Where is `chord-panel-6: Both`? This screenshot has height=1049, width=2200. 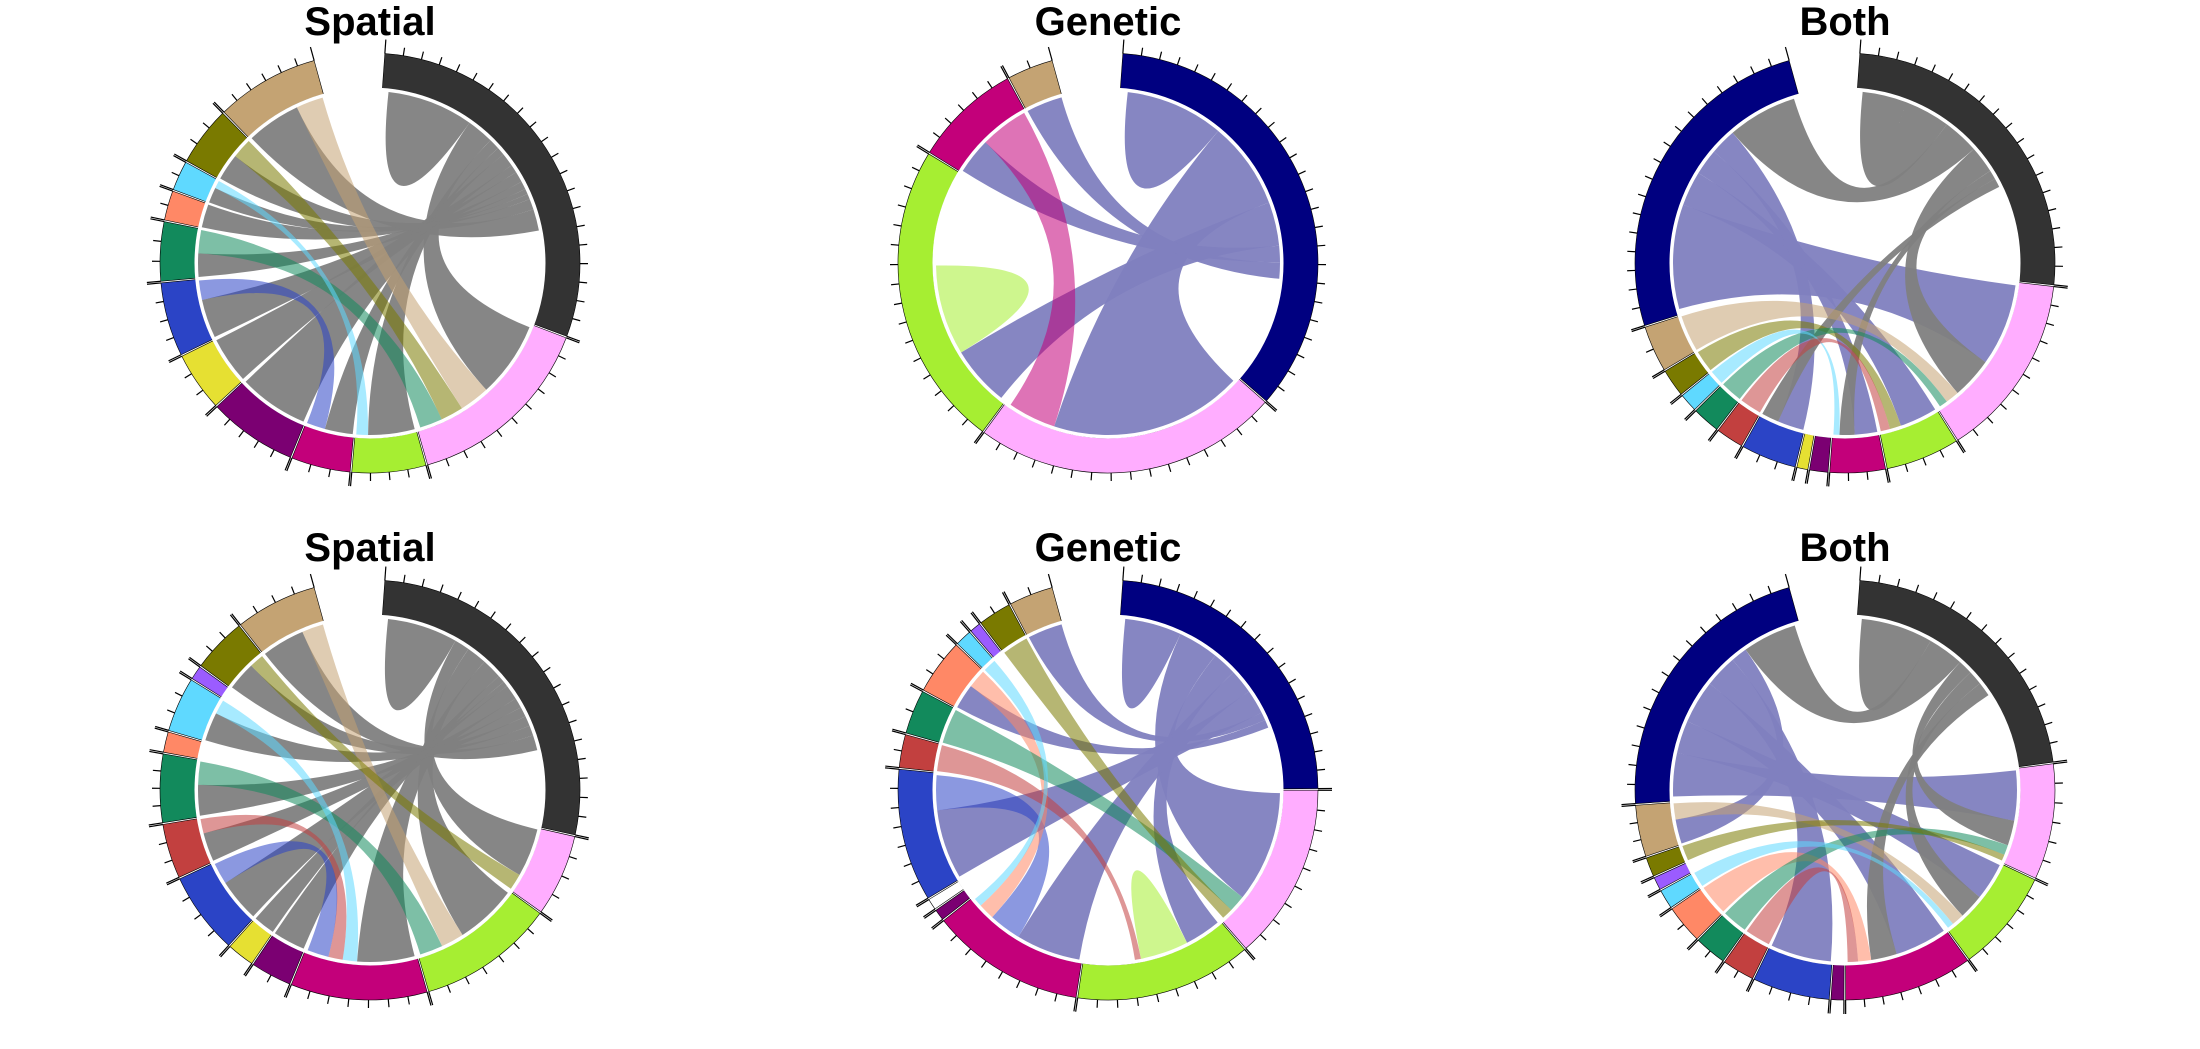
chord-panel-6: Both is located at coordinates (1844, 770).